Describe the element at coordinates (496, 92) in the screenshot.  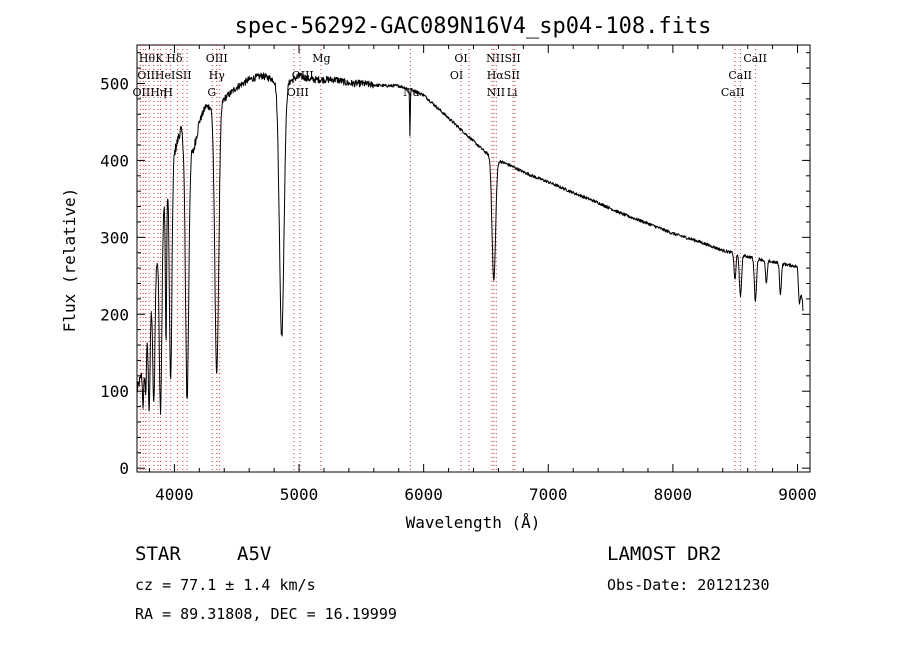
I see `spectral-line-label: NII` at that location.